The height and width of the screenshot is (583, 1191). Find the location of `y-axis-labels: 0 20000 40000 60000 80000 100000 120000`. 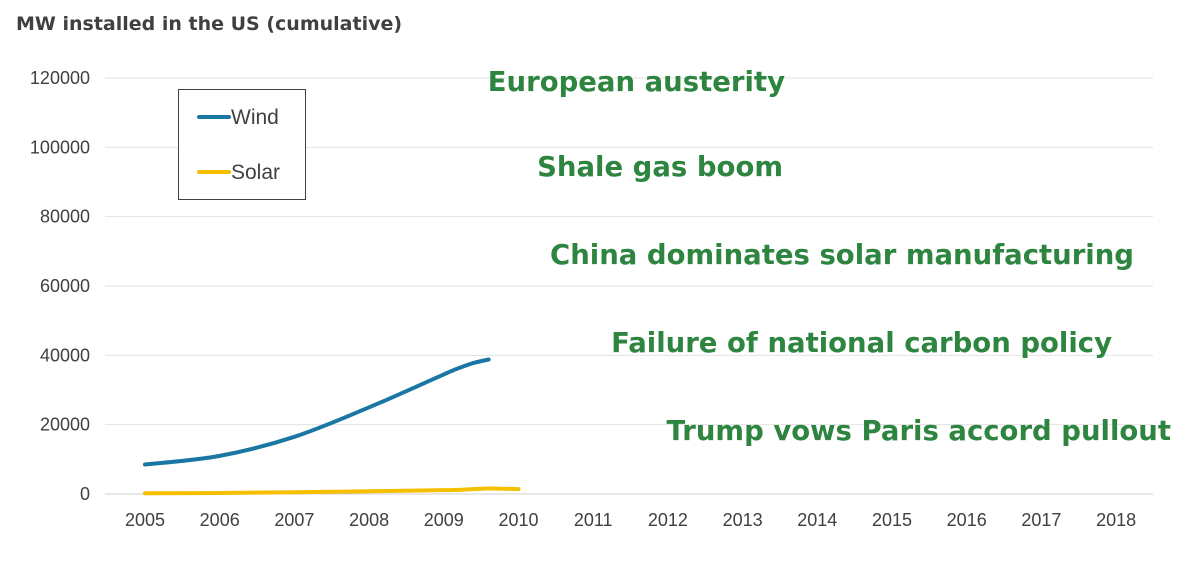

y-axis-labels: 0 20000 40000 60000 80000 100000 120000 is located at coordinates (60, 286).